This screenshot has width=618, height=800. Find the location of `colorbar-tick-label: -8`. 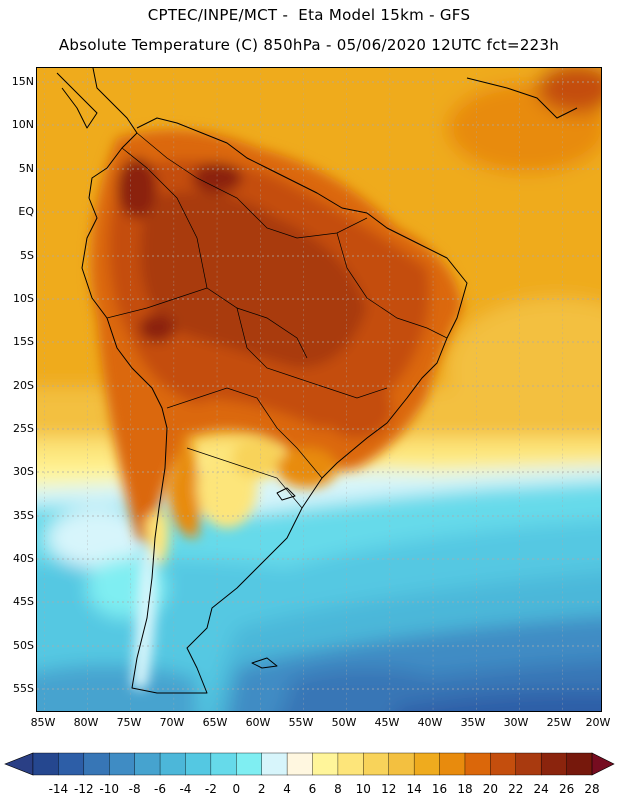

colorbar-tick-label: -8 is located at coordinates (134, 789).